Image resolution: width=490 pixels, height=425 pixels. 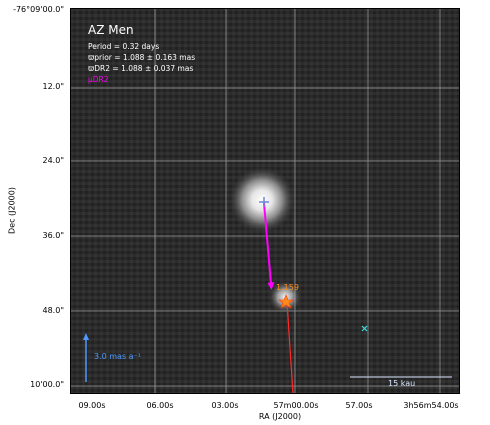 I want to click on star-value-label: 1.159, so click(x=287, y=287).